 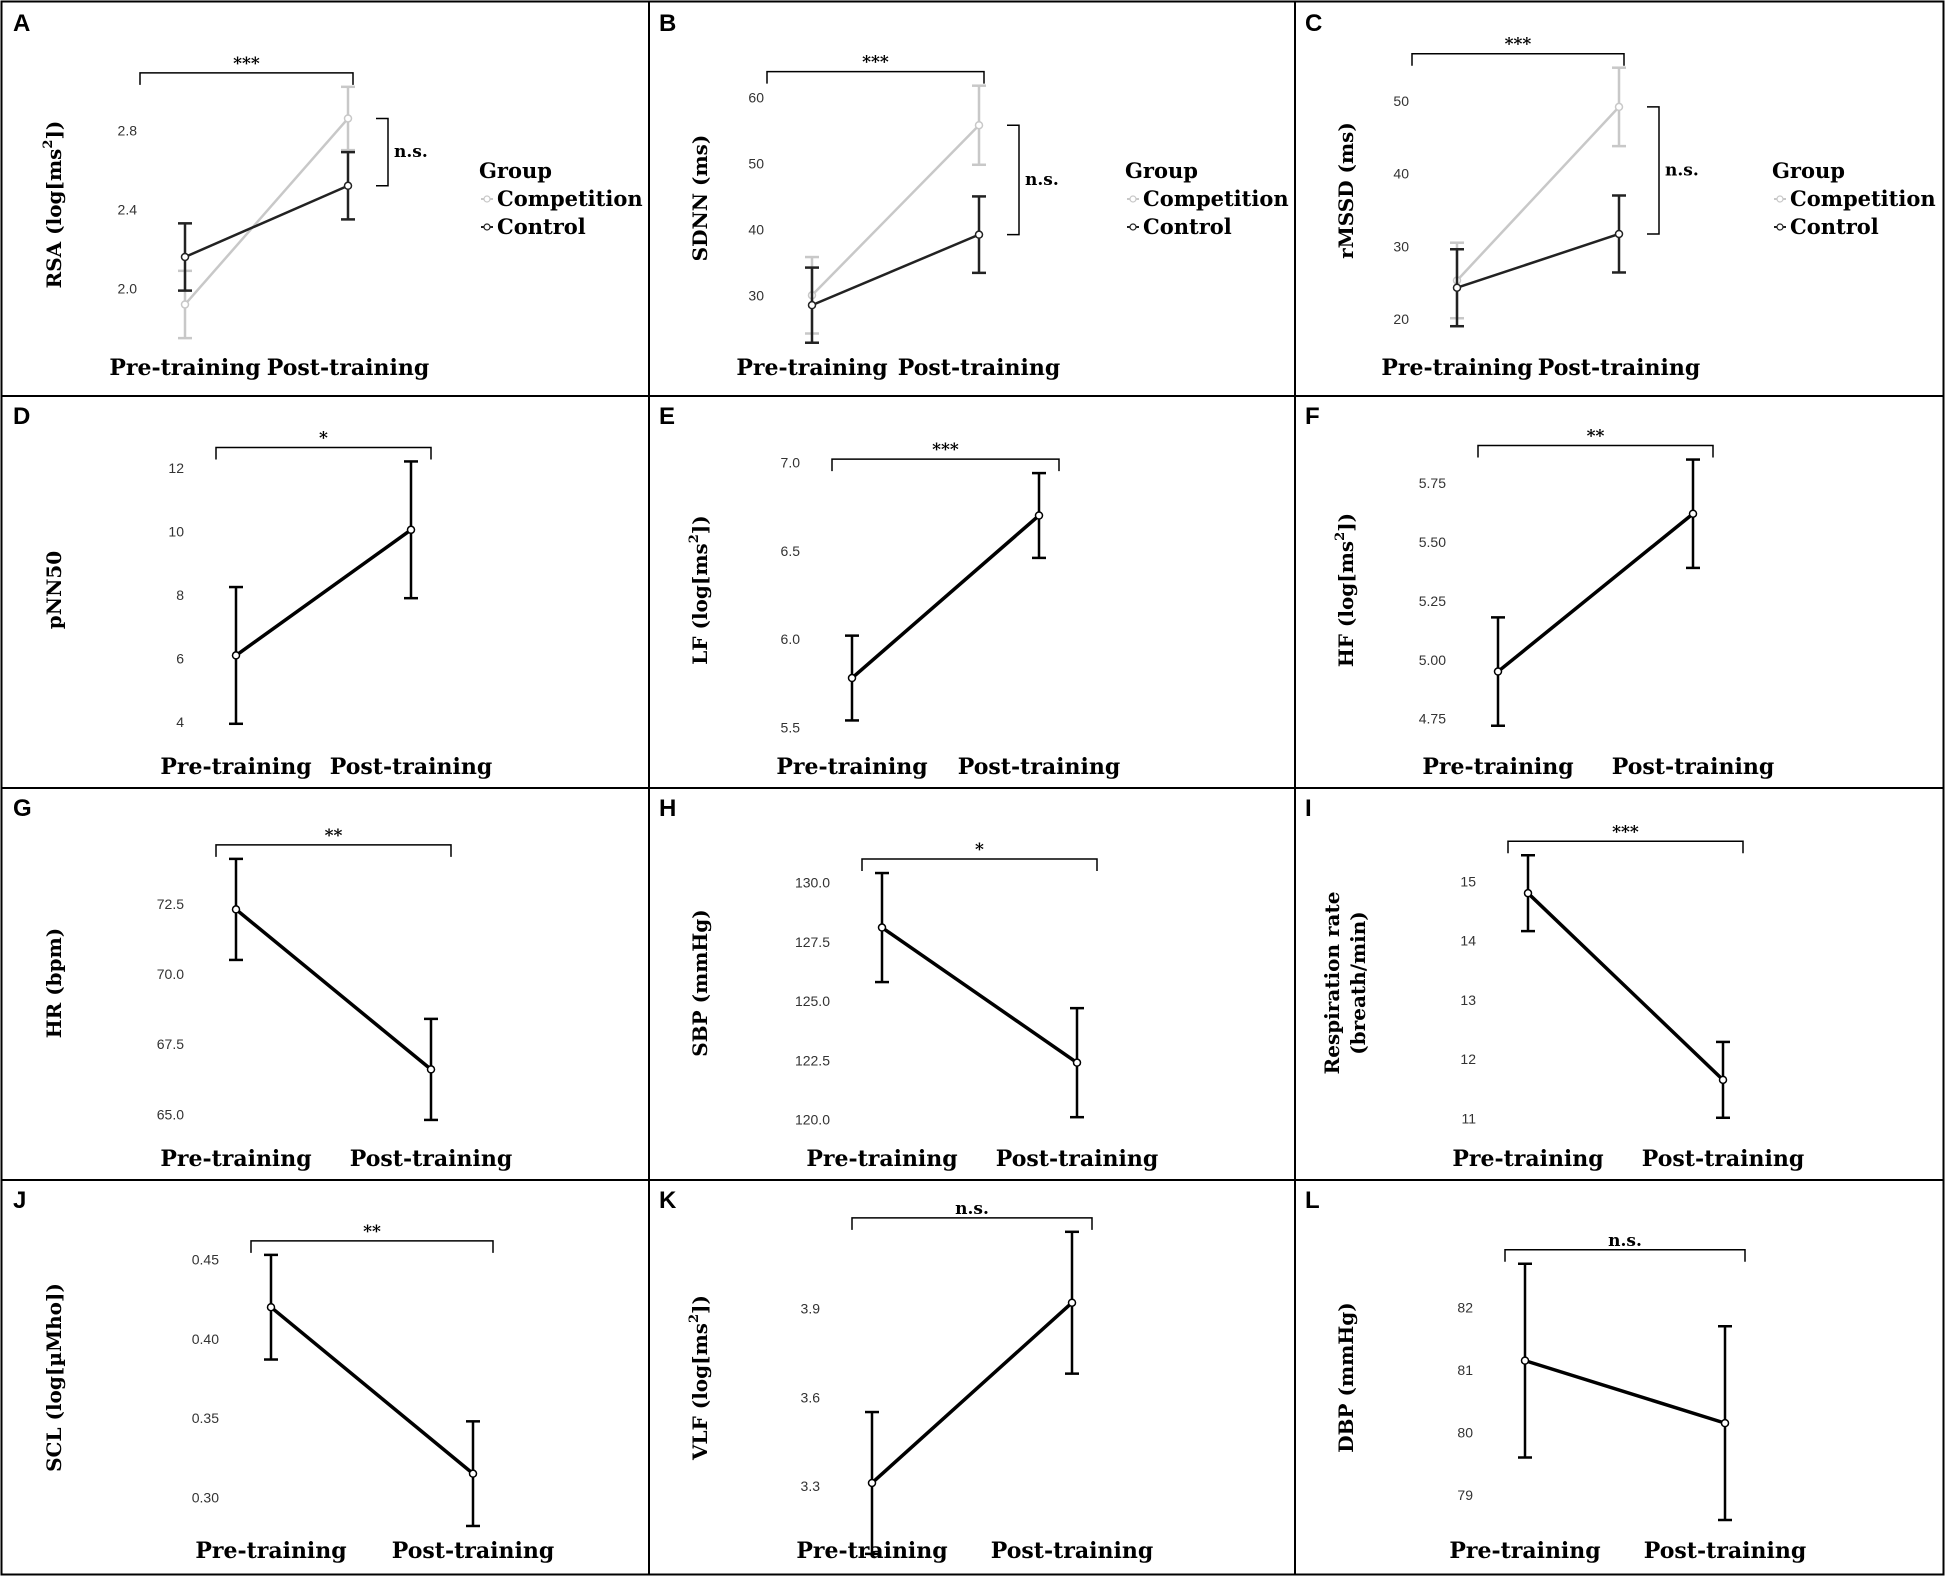 I want to click on panel-label-d: D, so click(x=21, y=416).